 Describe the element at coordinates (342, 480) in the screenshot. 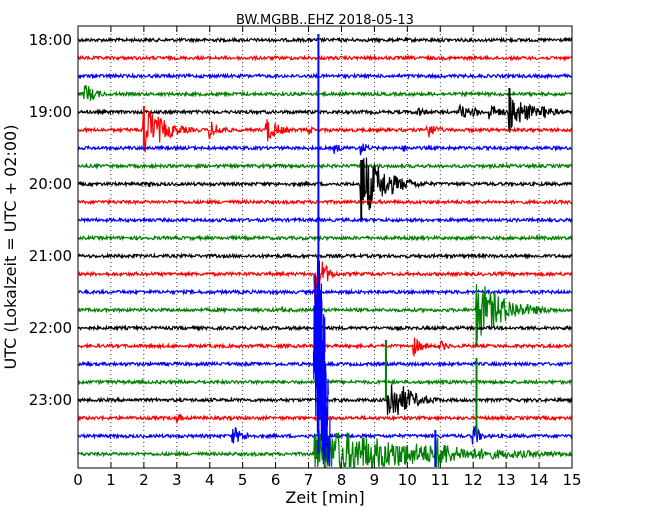

I see `x-tick-label: 8` at that location.